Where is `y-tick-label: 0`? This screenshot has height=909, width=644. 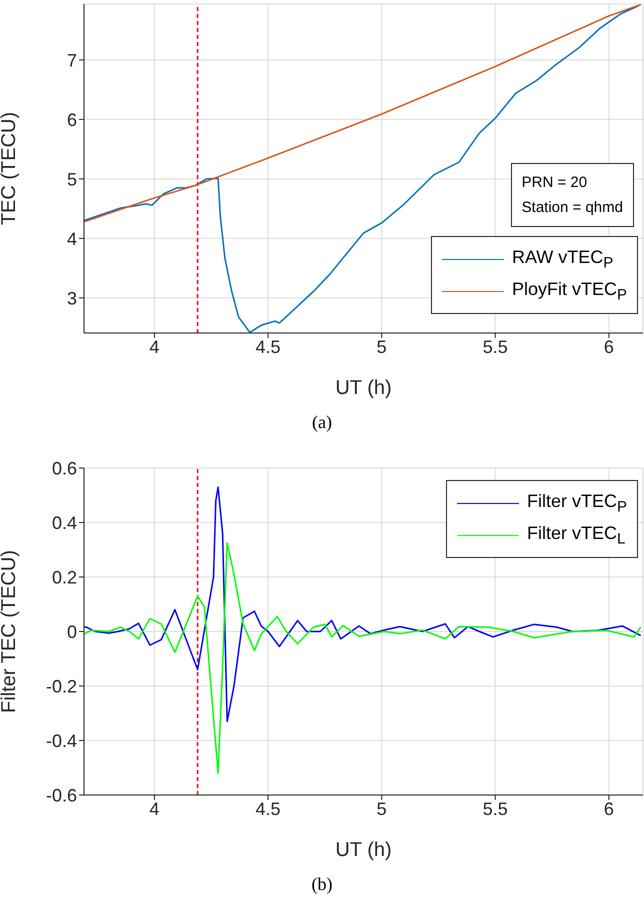 y-tick-label: 0 is located at coordinates (71, 632).